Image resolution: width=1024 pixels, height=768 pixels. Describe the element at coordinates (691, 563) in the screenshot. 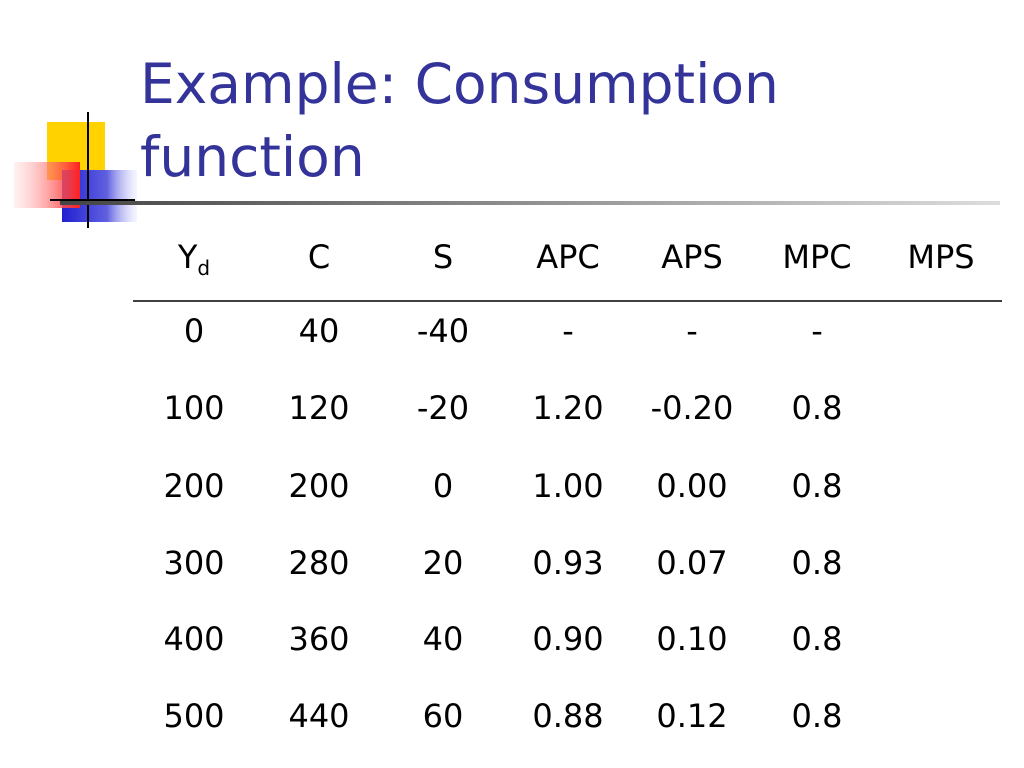

I see `table-cell: 0.07` at that location.